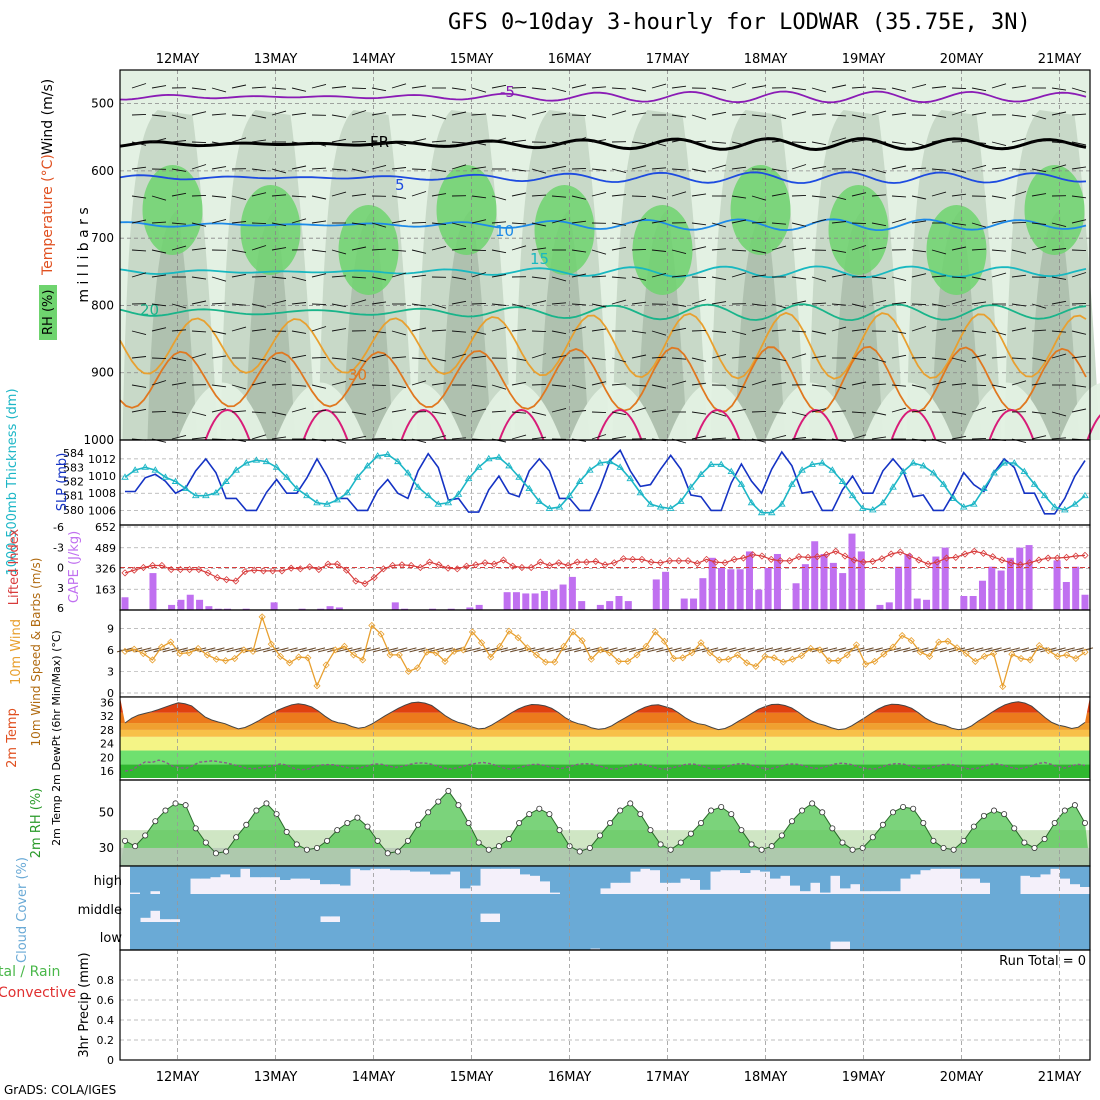 The width and height of the screenshot is (1100, 1100). I want to click on date-label-top: 13MAY, so click(276, 59).